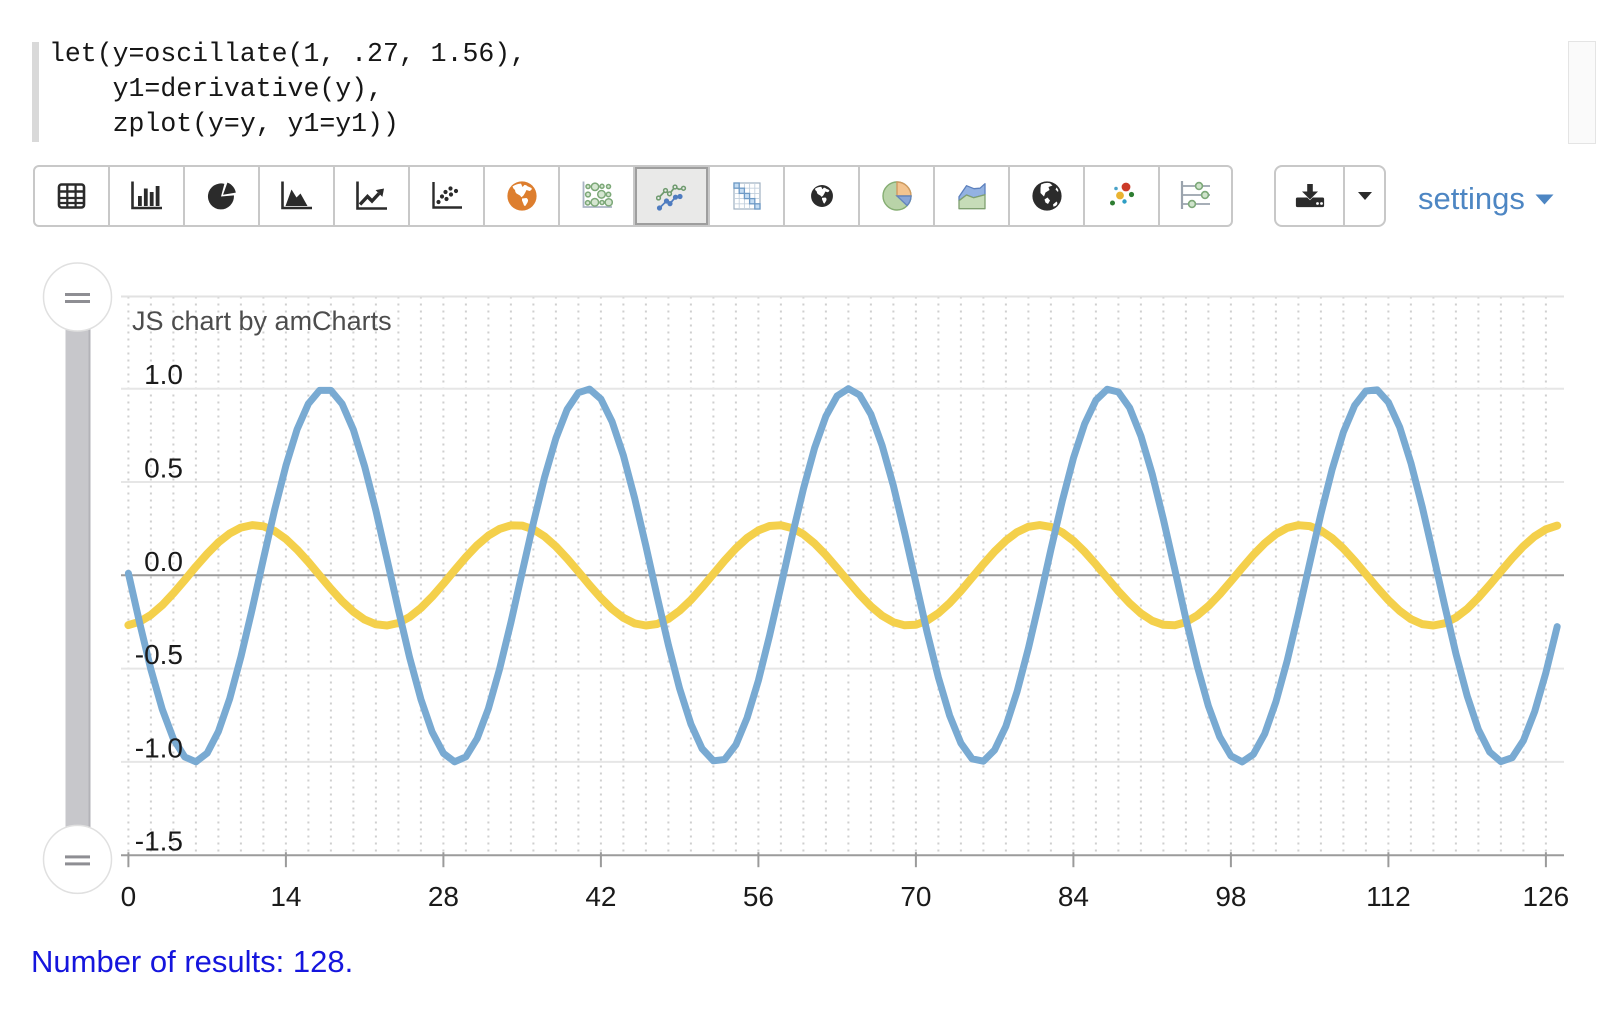 This screenshot has height=1012, width=1620. I want to click on svg-text: 0, so click(129, 896).